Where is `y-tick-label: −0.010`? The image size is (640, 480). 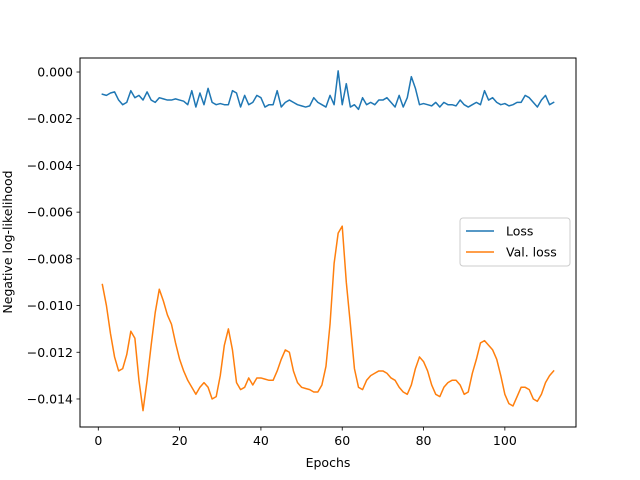 y-tick-label: −0.010 is located at coordinates (50, 305).